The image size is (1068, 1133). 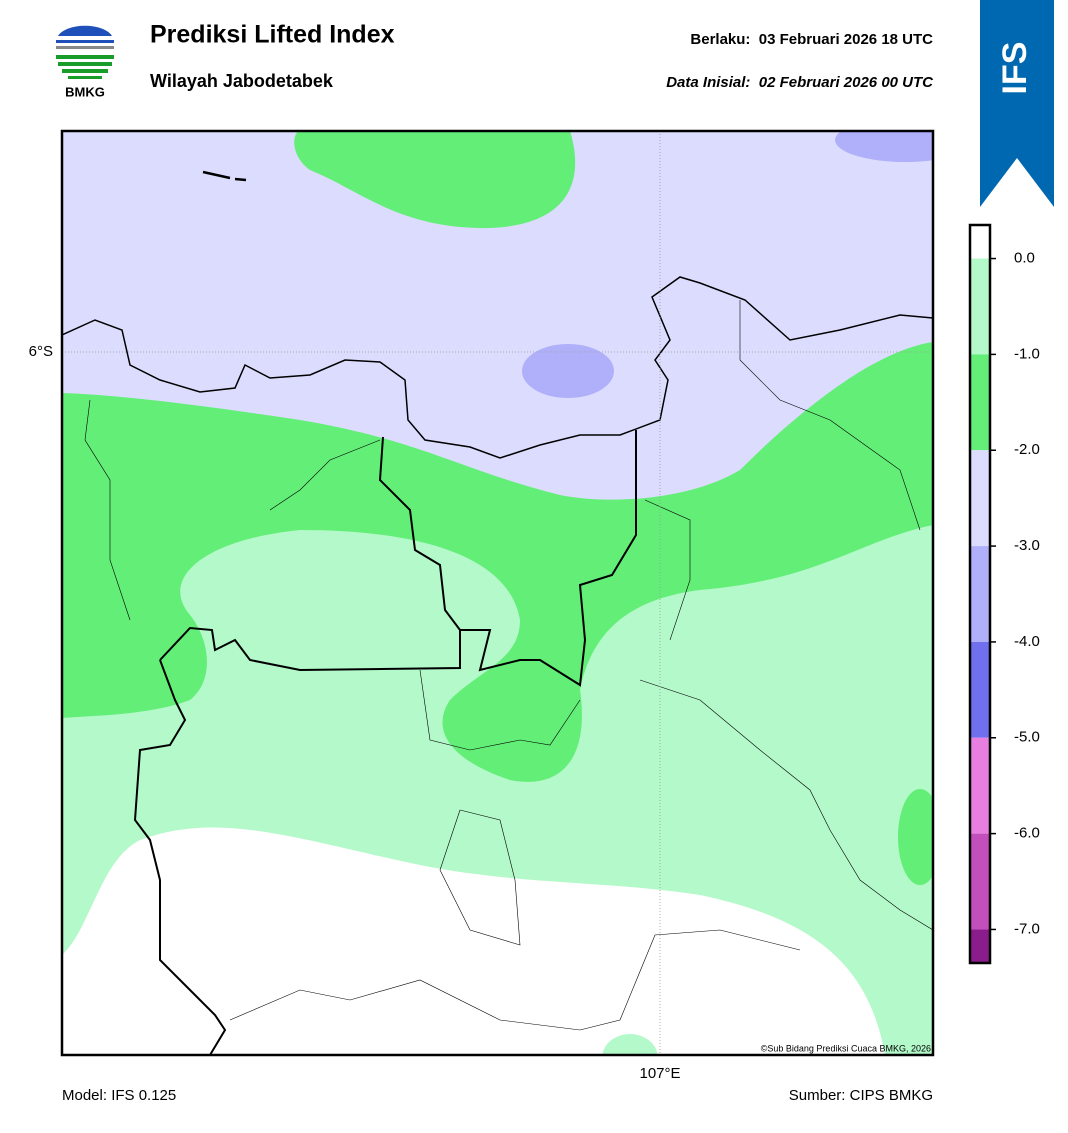 What do you see at coordinates (1004, 594) in the screenshot?
I see `colorbar: 0.0 -1.0 -2.0 -3.0 -4.0 -5.0 -6.0 -7.0` at bounding box center [1004, 594].